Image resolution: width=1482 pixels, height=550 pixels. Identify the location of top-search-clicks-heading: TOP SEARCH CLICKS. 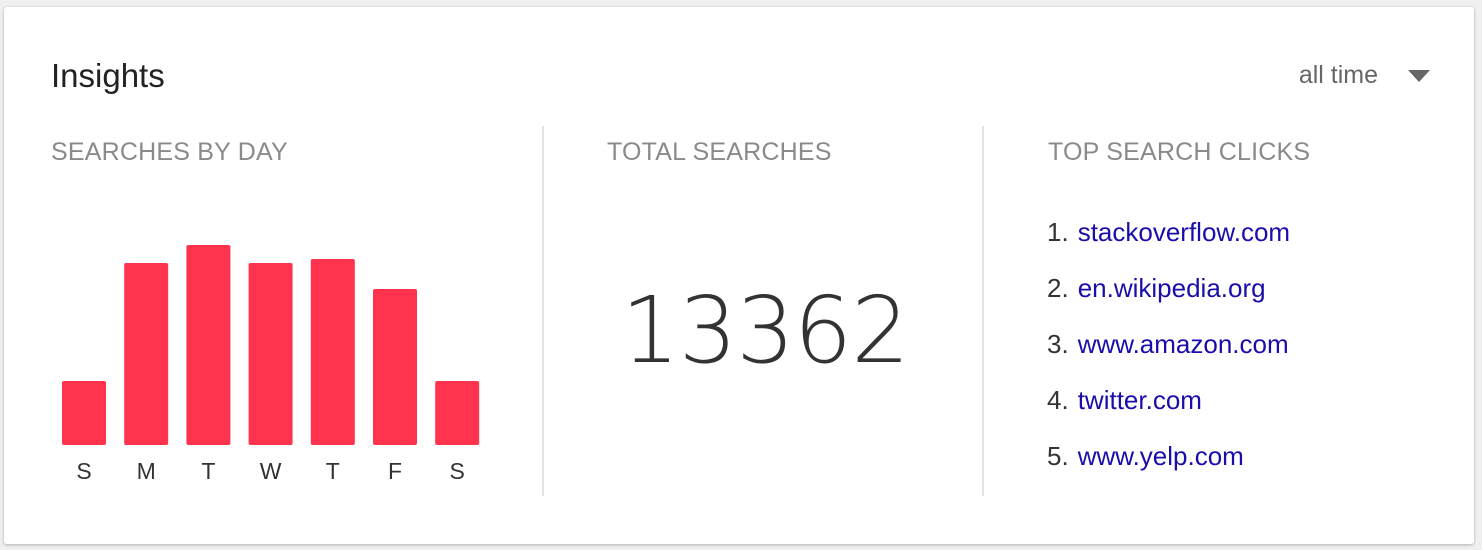
(1179, 152).